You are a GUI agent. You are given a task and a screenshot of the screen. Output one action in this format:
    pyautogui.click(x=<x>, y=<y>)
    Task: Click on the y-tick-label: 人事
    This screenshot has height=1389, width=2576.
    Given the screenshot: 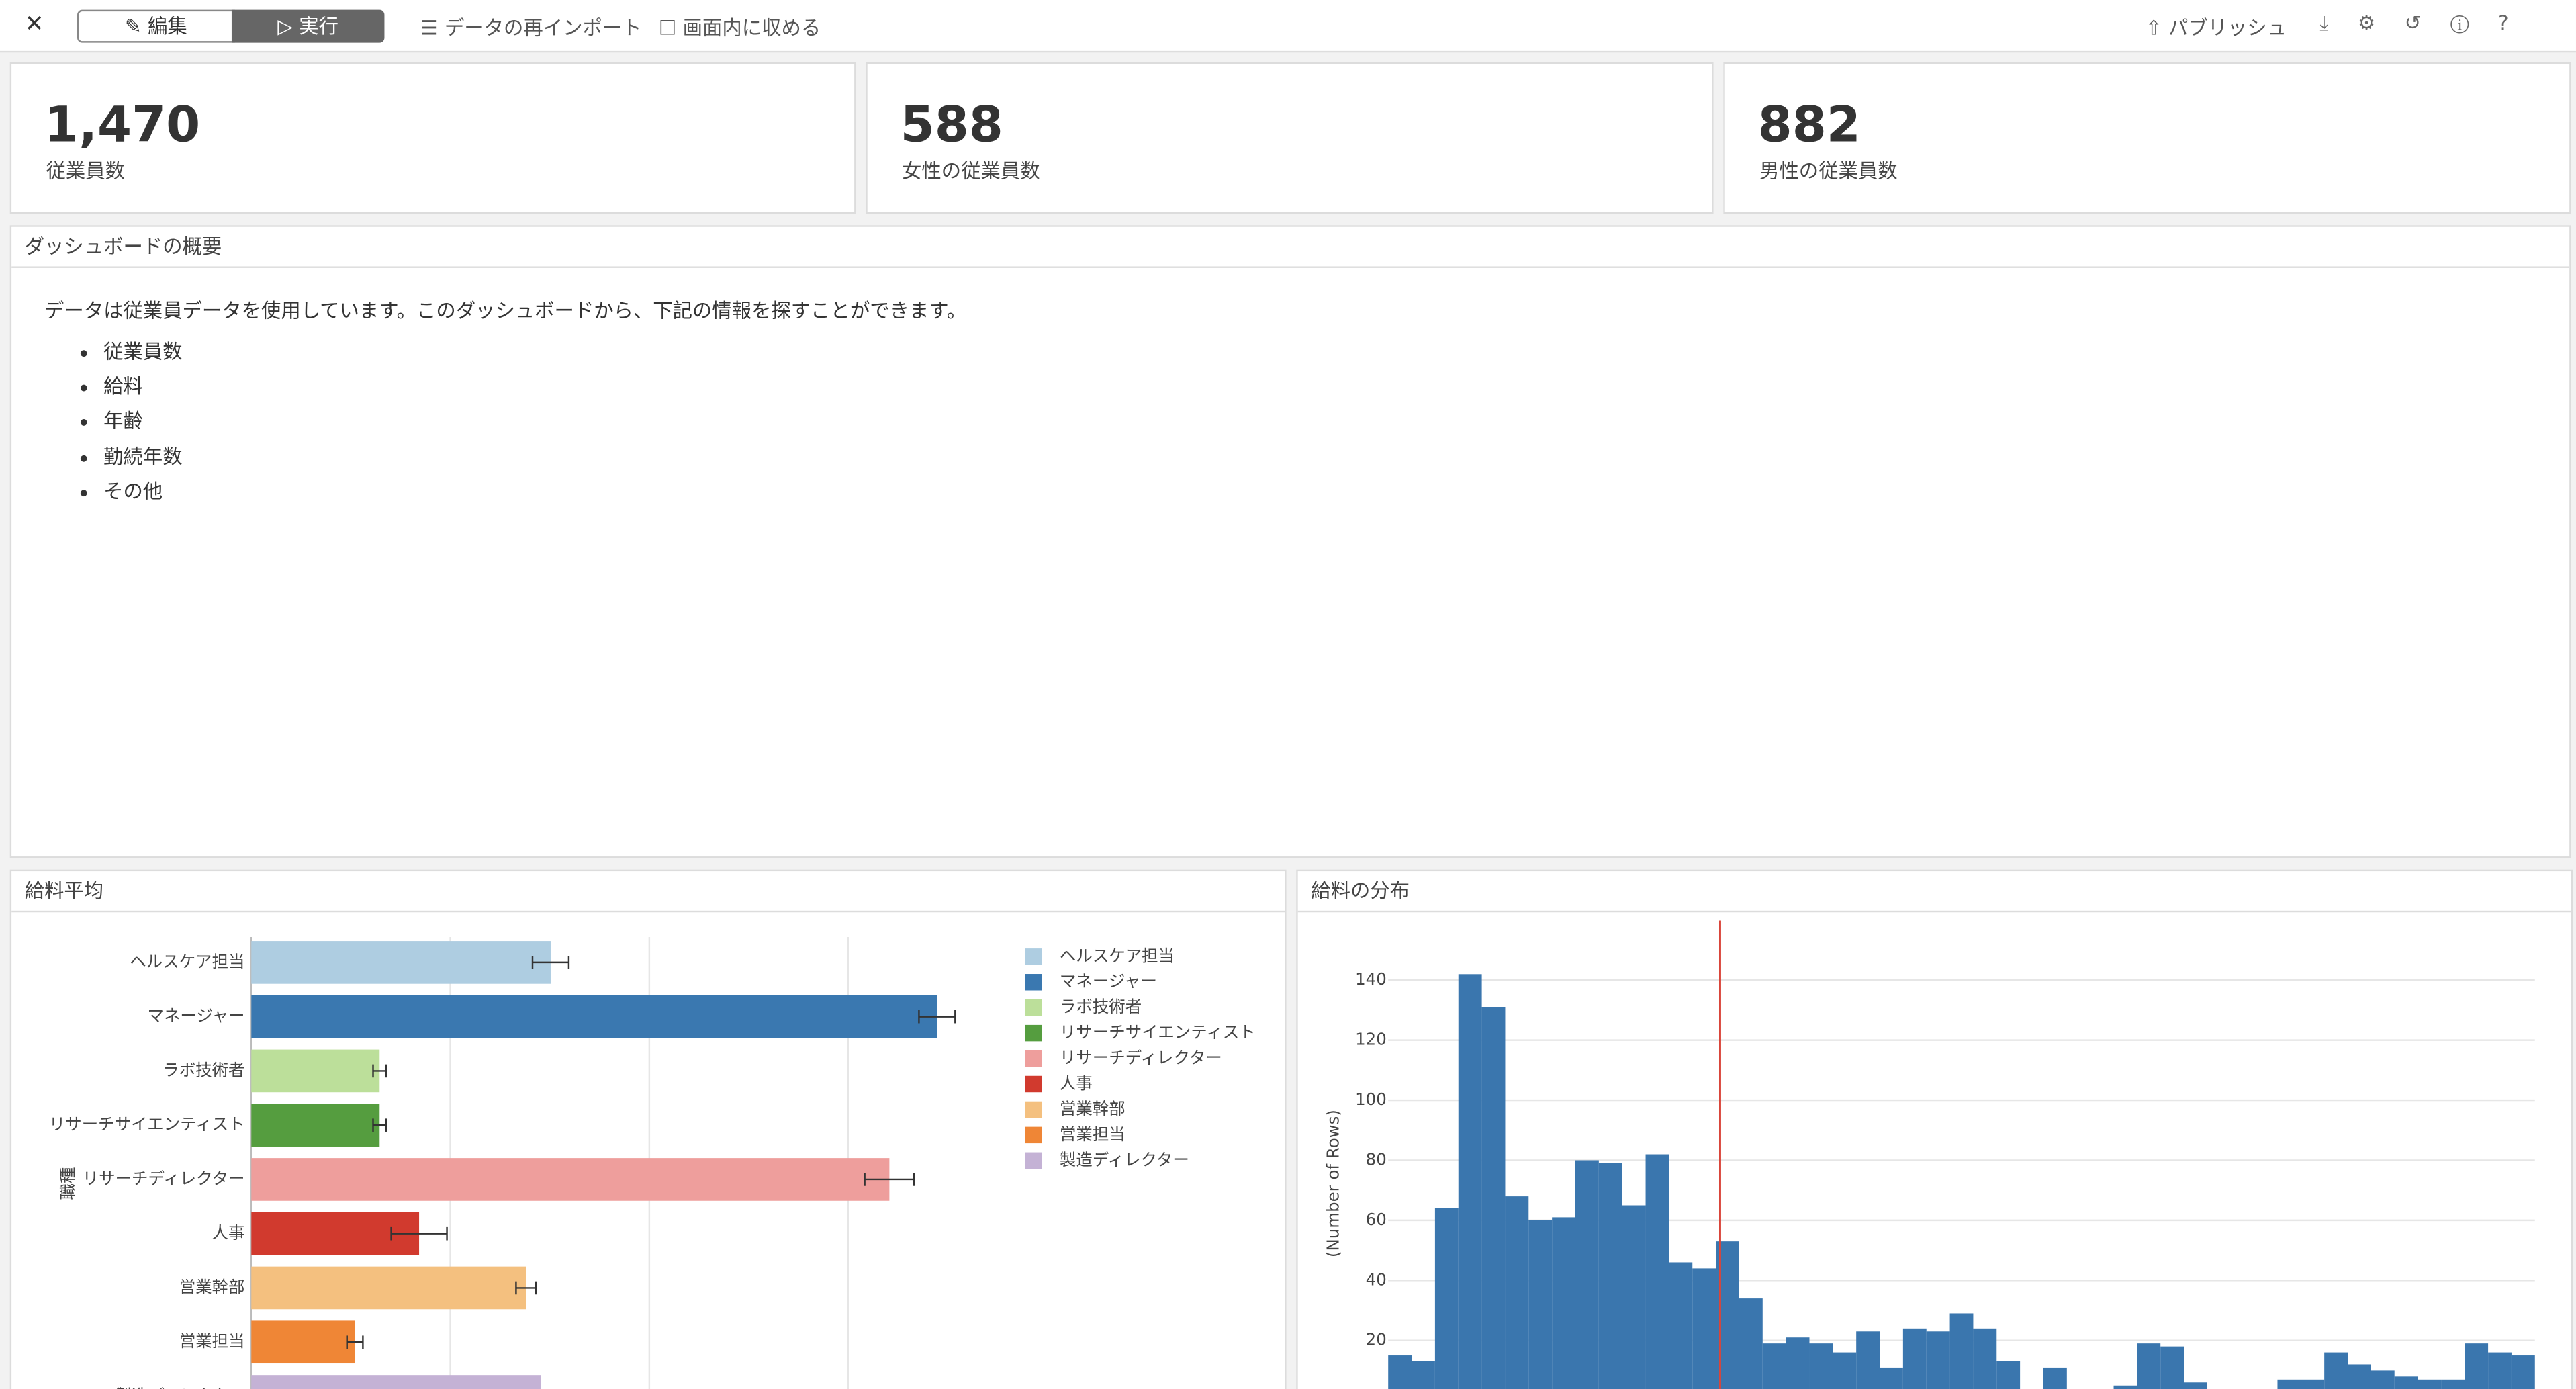 What is the action you would take?
    pyautogui.click(x=228, y=1233)
    